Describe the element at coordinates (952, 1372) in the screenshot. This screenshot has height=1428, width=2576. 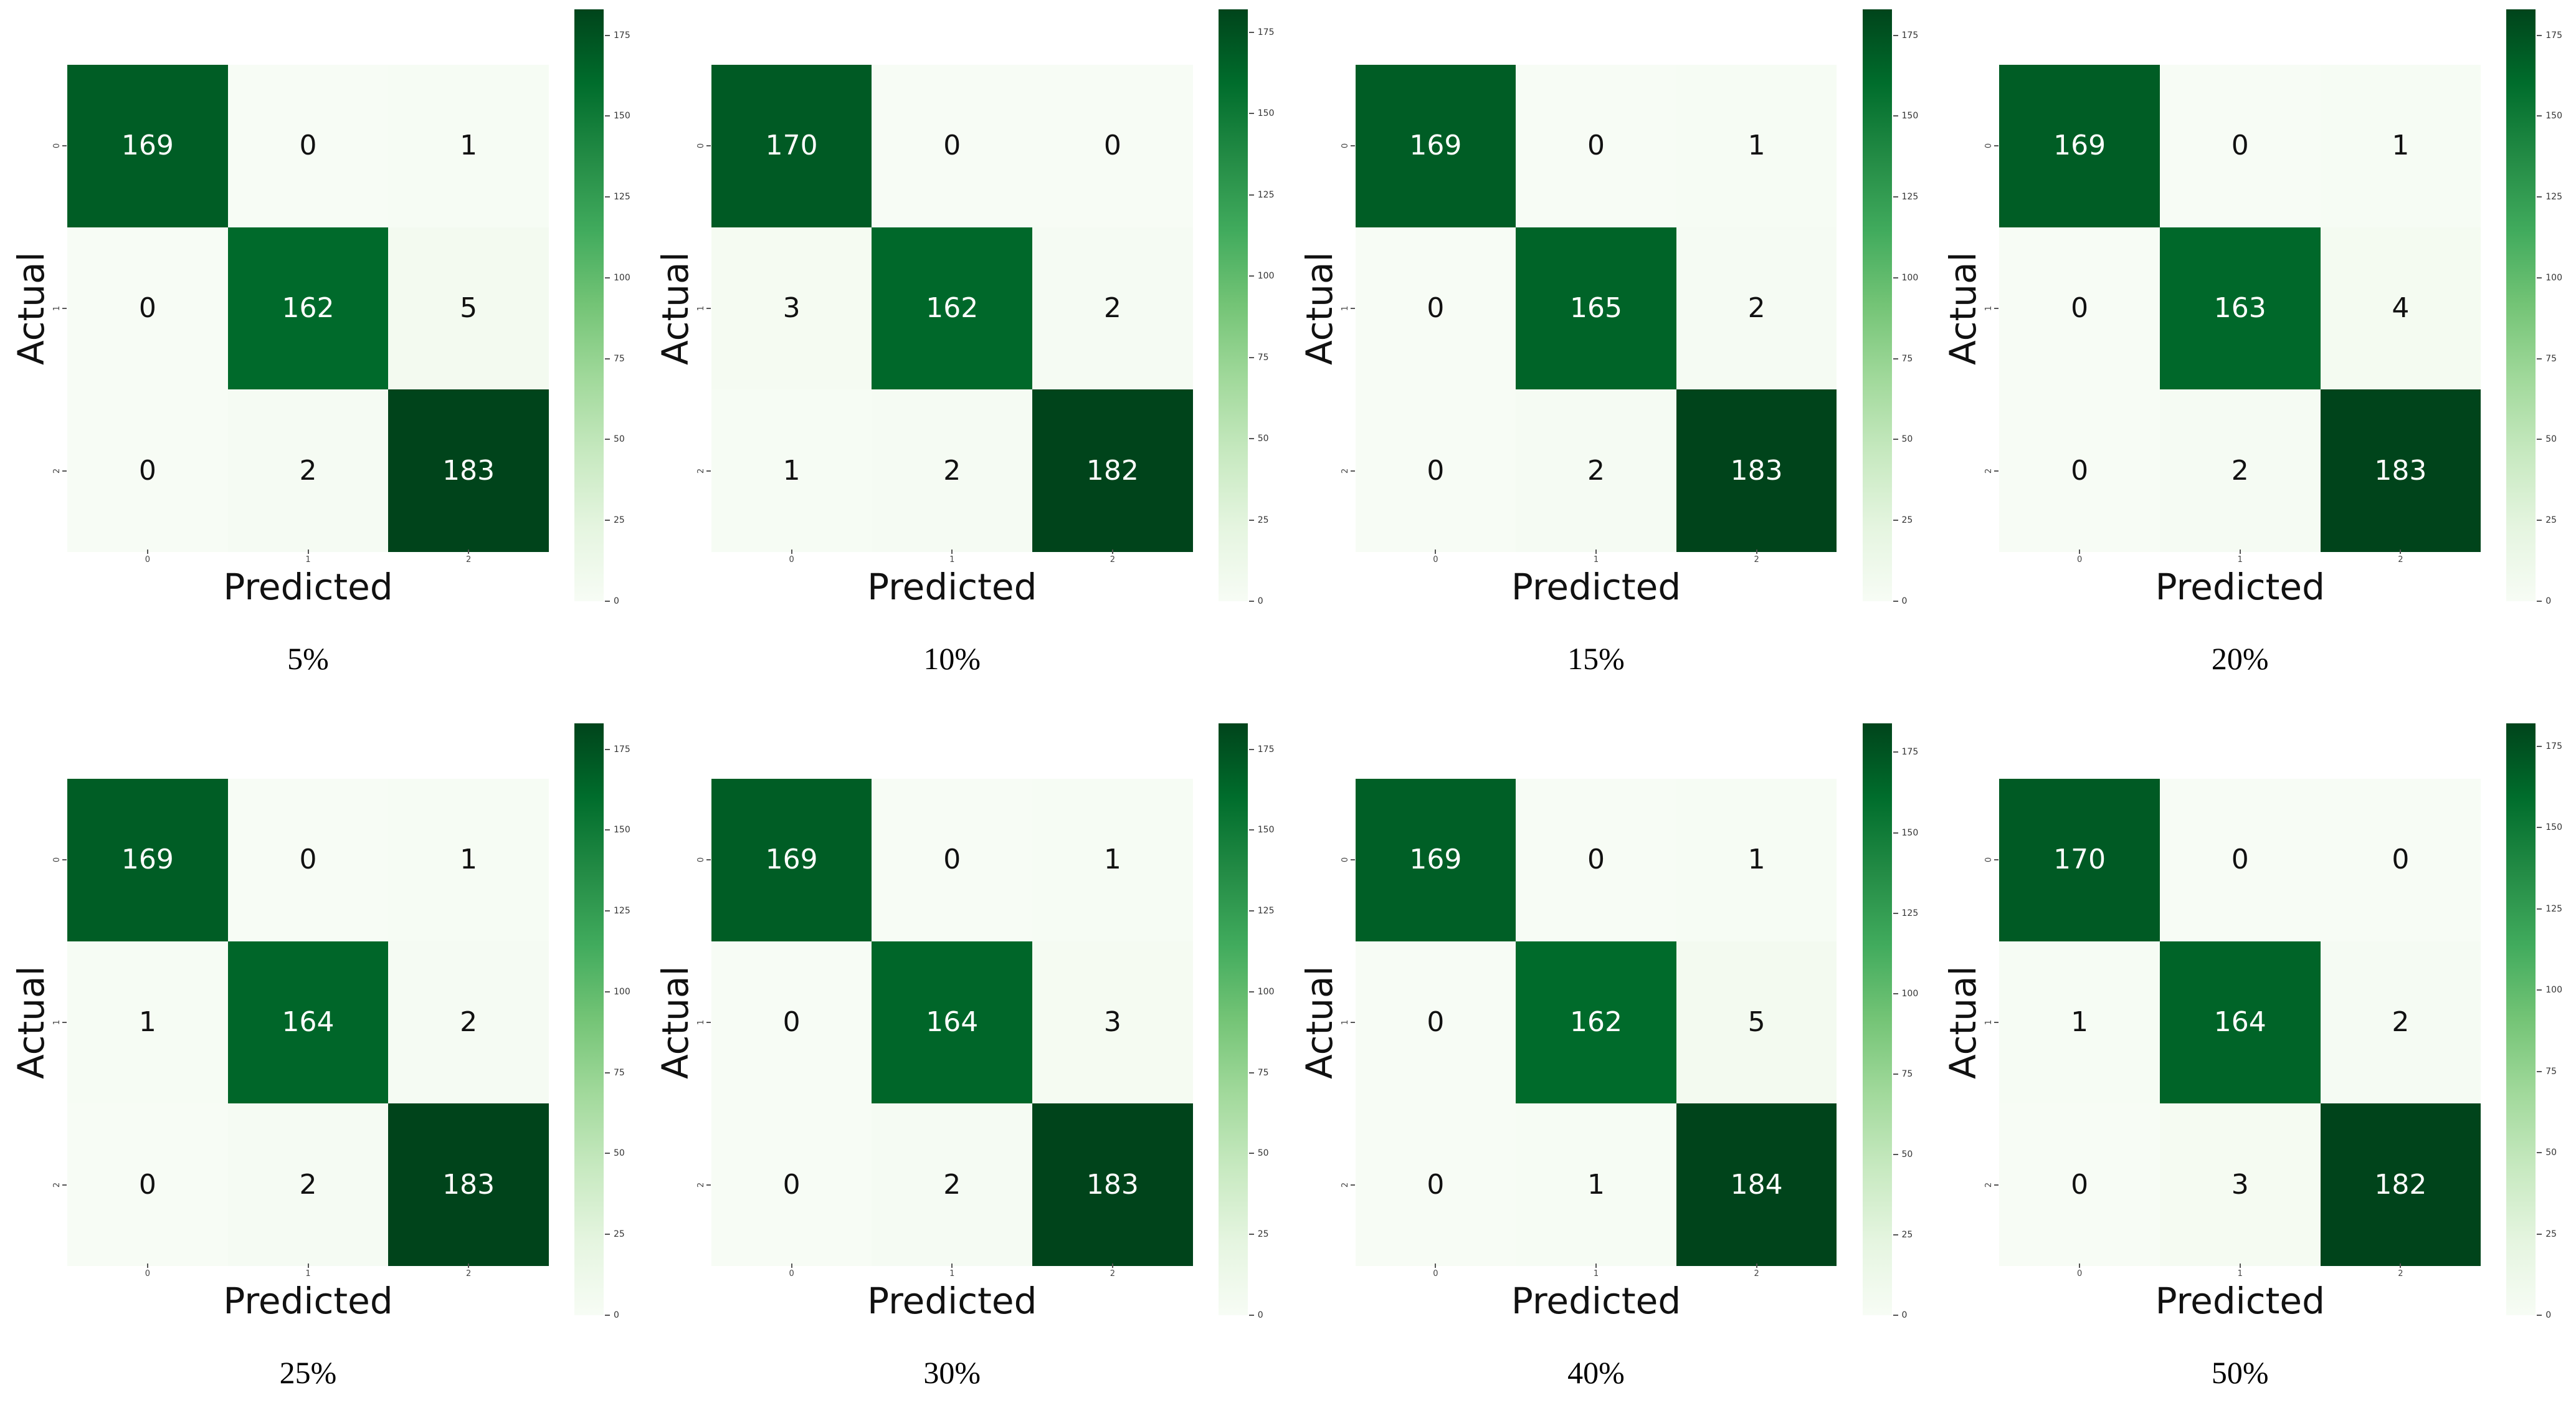
I see `panel-caption: 30%` at that location.